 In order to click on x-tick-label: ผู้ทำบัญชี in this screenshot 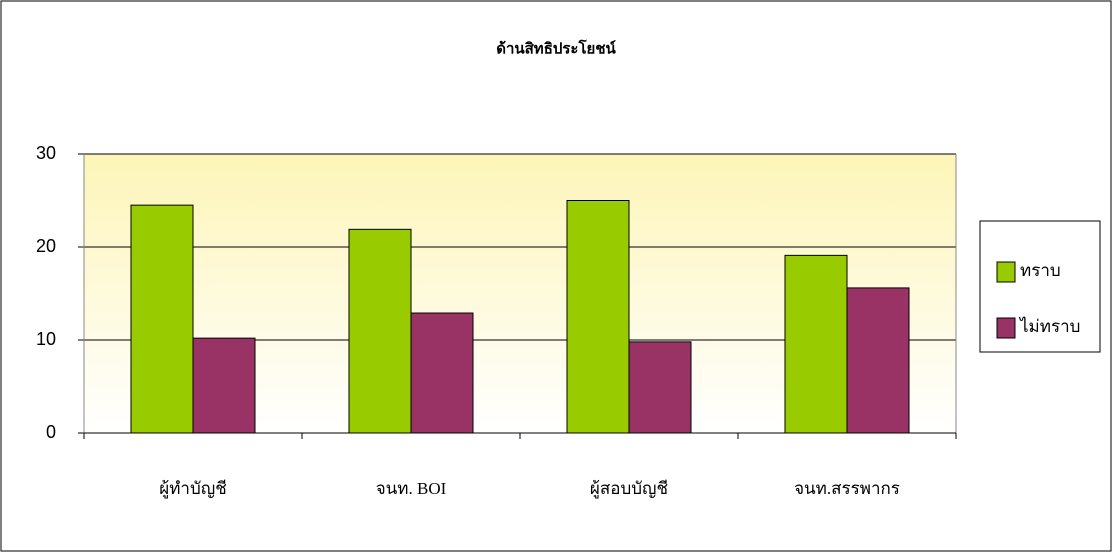, I will do `click(193, 489)`.